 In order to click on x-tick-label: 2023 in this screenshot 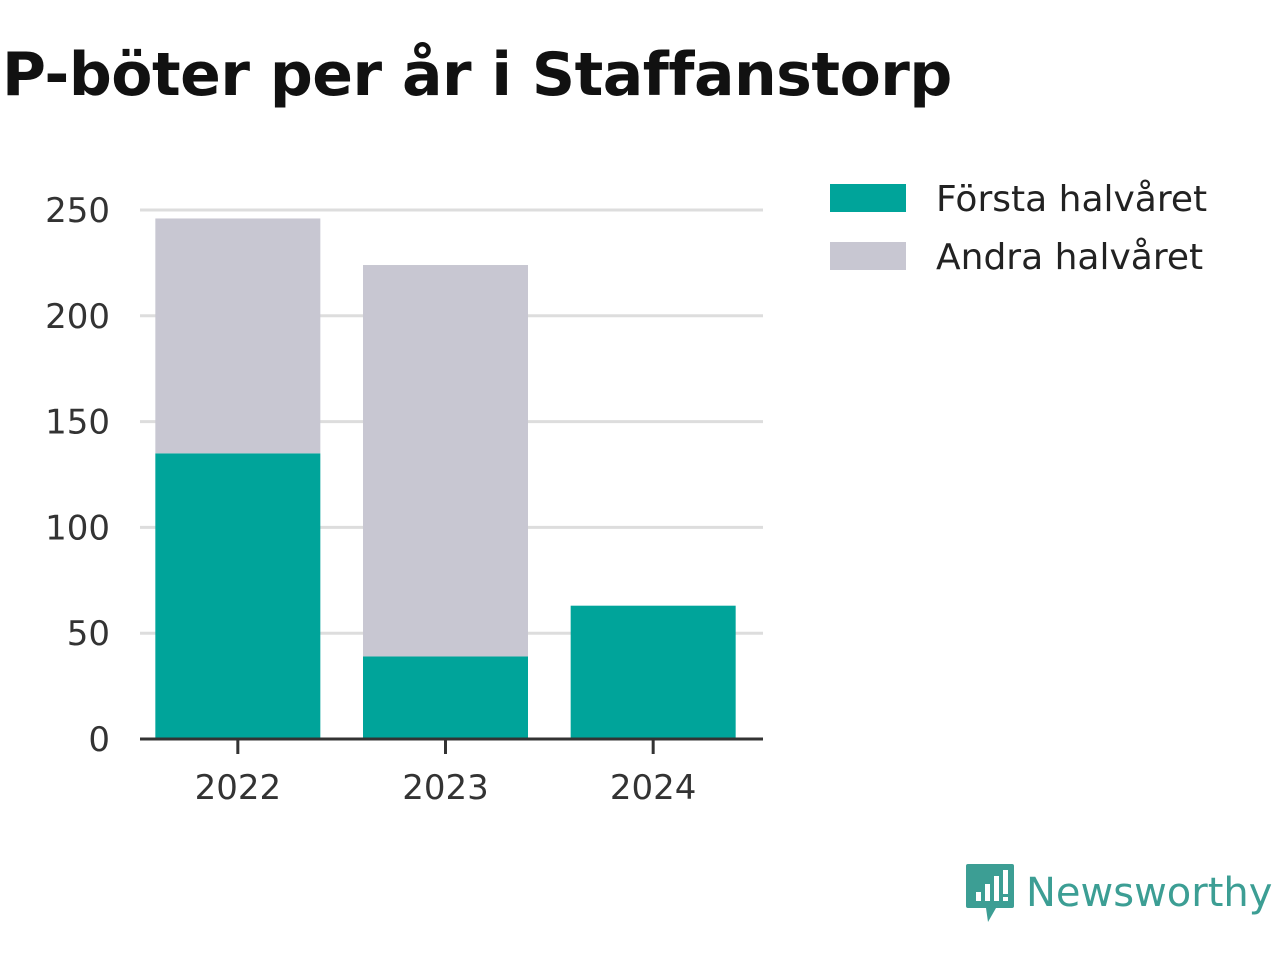, I will do `click(445, 788)`.